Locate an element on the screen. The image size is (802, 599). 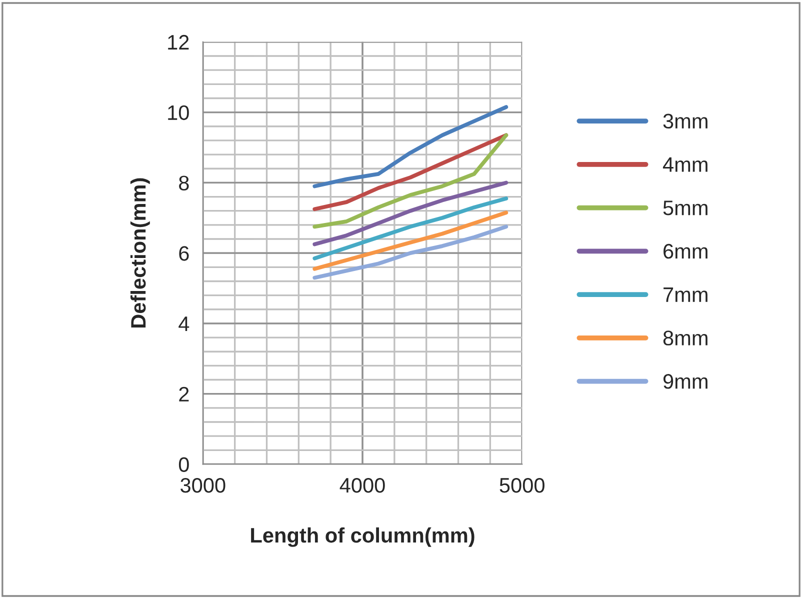
y-tick-label: 10 is located at coordinates (178, 112).